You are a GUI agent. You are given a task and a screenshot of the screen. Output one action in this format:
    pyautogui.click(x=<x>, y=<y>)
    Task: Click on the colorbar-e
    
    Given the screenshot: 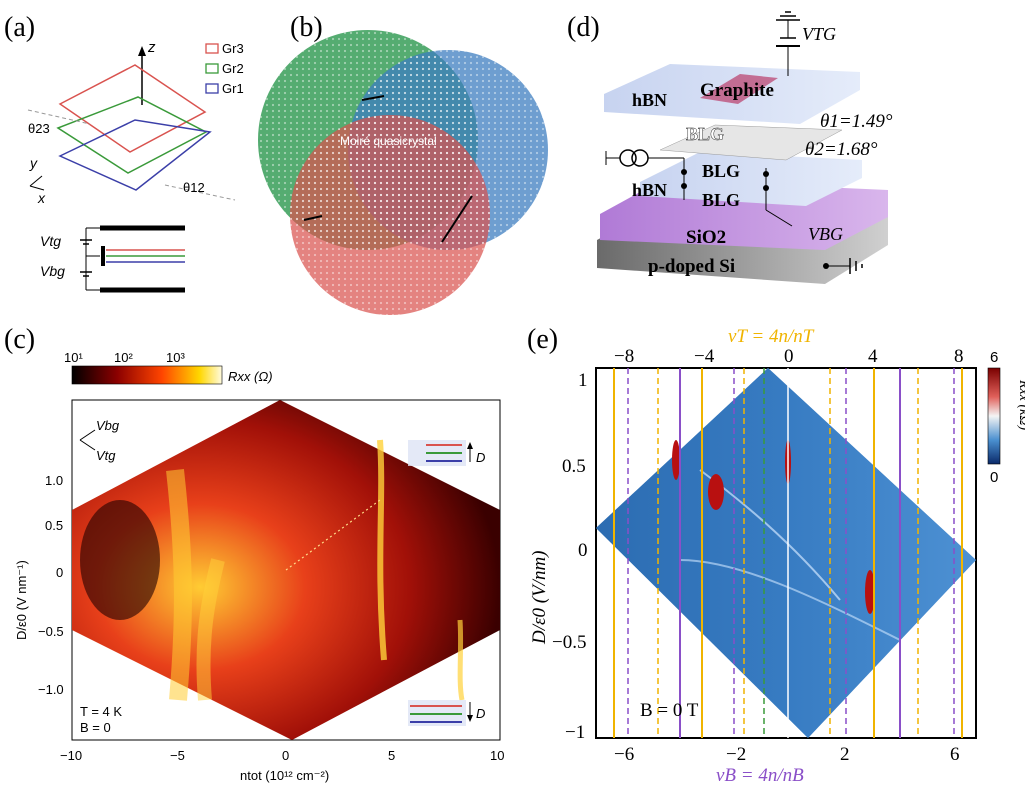 What is the action you would take?
    pyautogui.click(x=994, y=416)
    